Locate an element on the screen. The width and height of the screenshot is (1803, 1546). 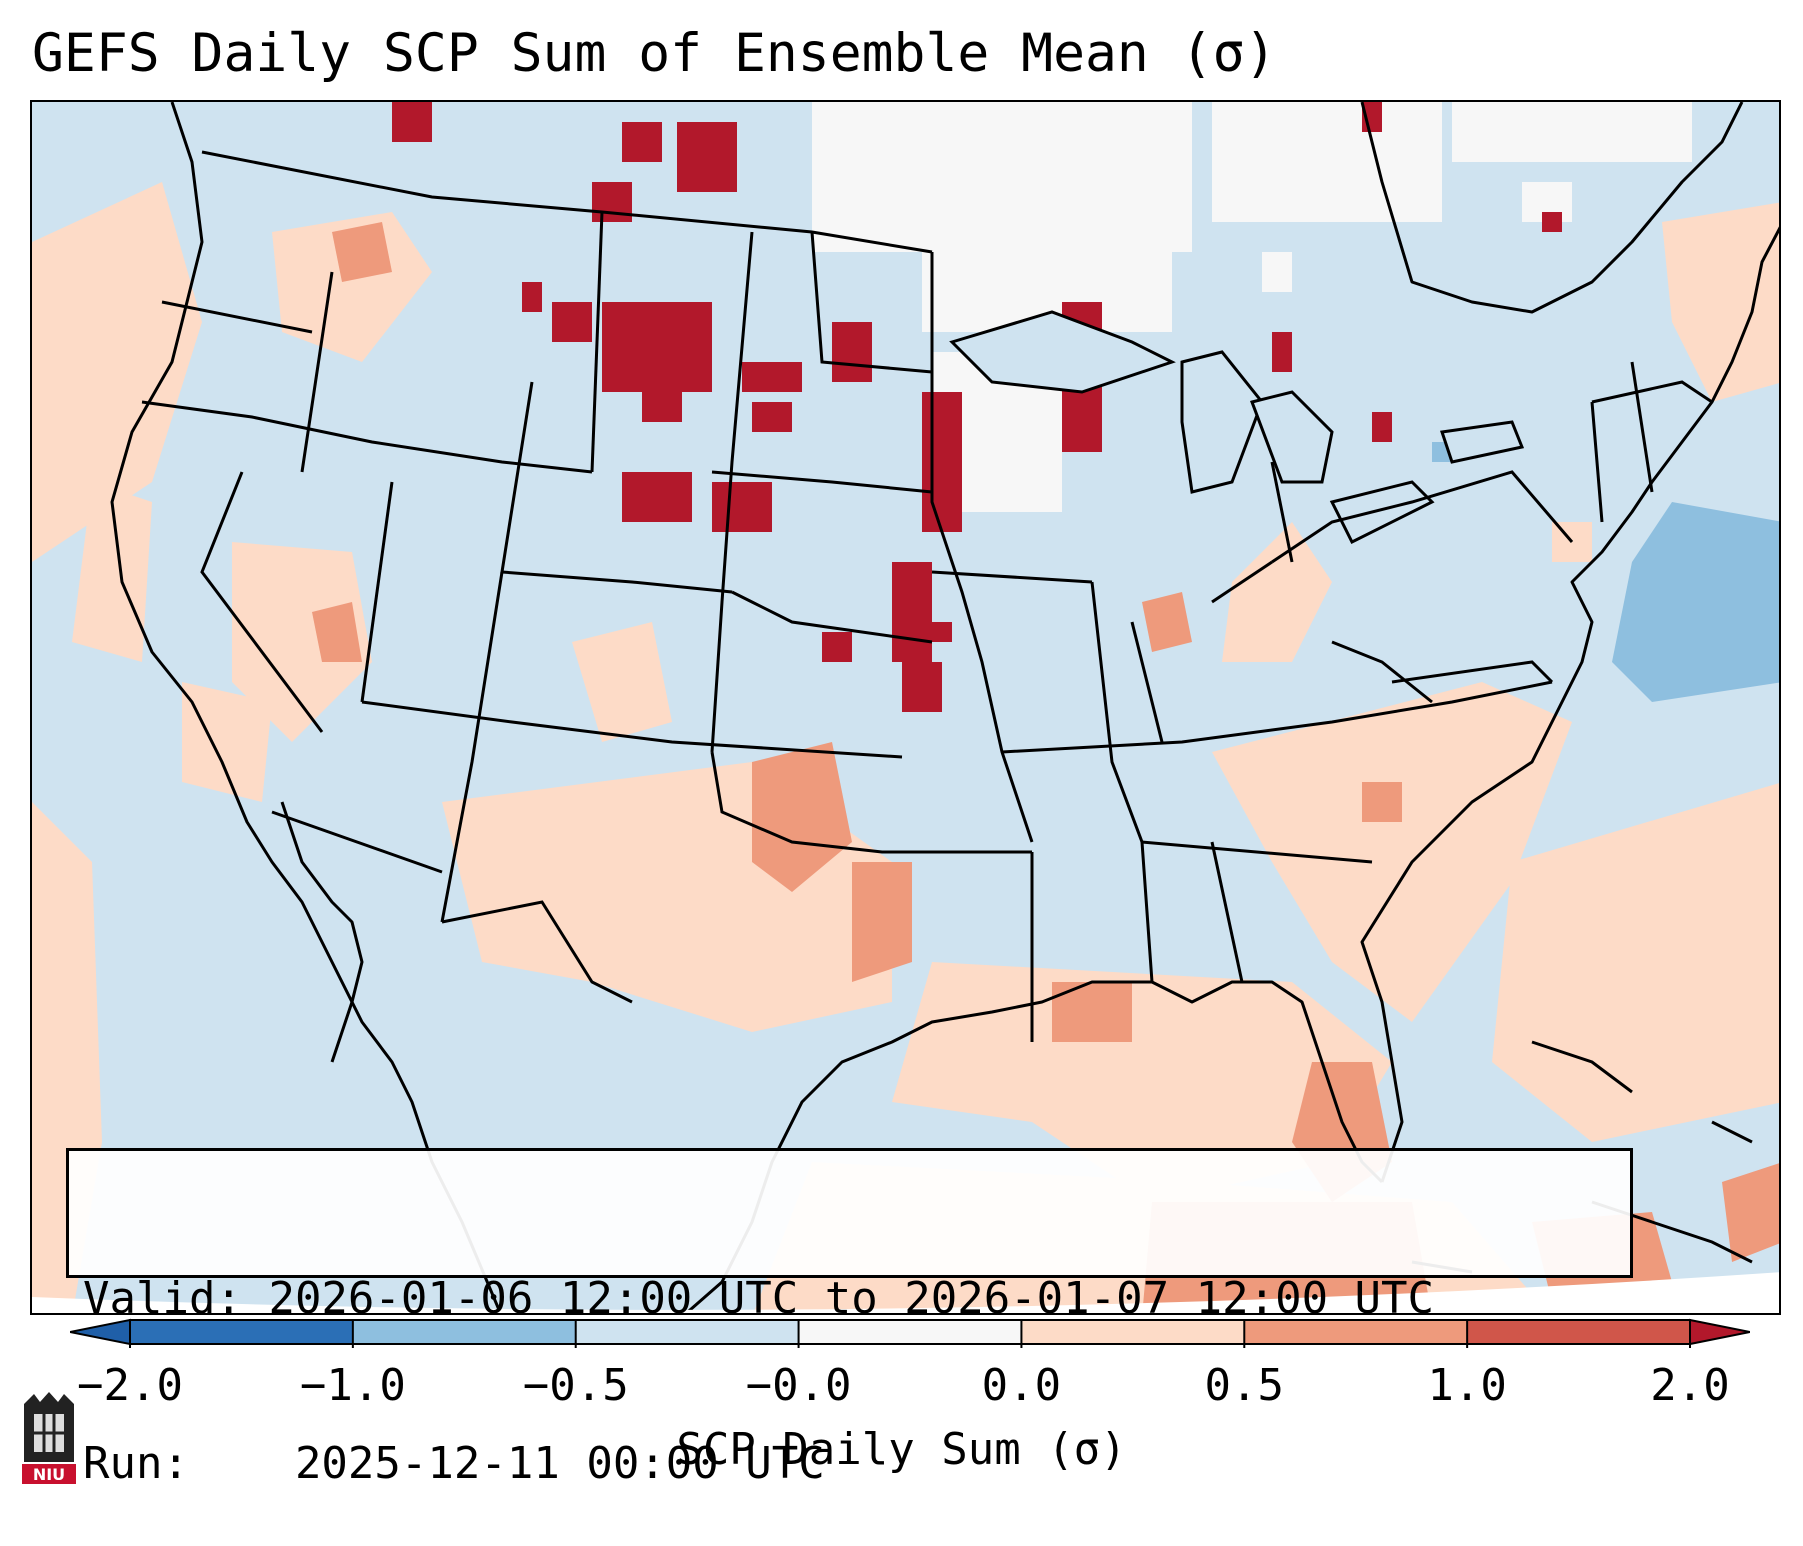
niu-logo: NIU is located at coordinates (49, 1438).